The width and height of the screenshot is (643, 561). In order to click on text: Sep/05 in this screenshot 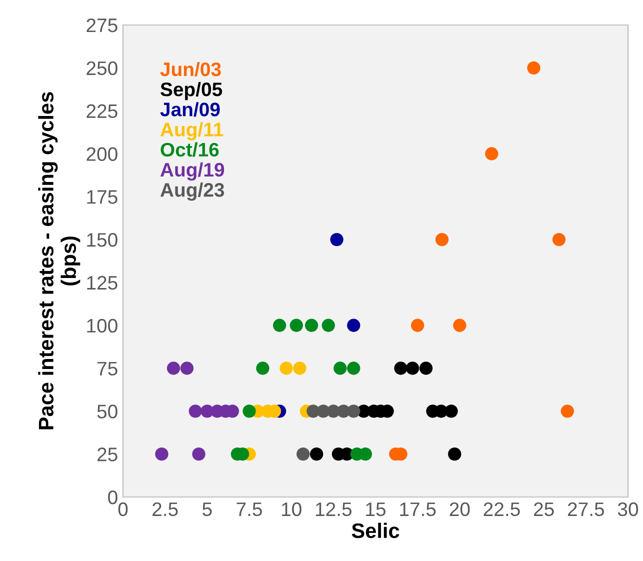, I will do `click(191, 91)`.